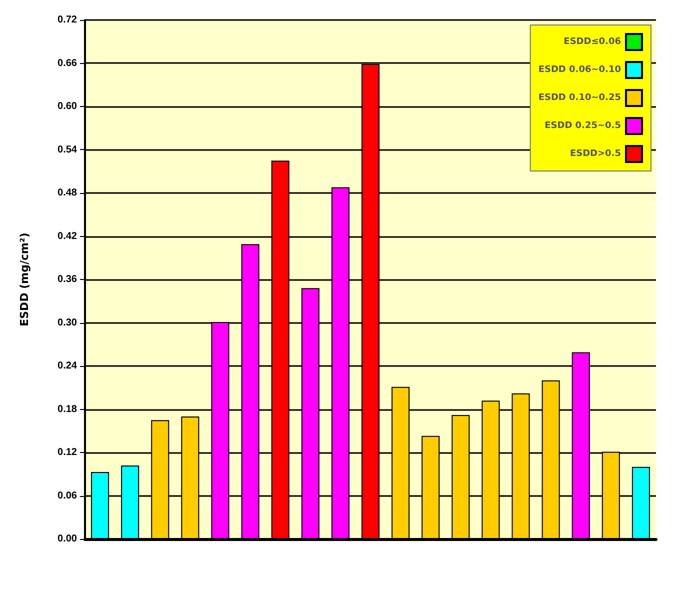  What do you see at coordinates (68, 496) in the screenshot?
I see `y-tick-label: 0.06` at bounding box center [68, 496].